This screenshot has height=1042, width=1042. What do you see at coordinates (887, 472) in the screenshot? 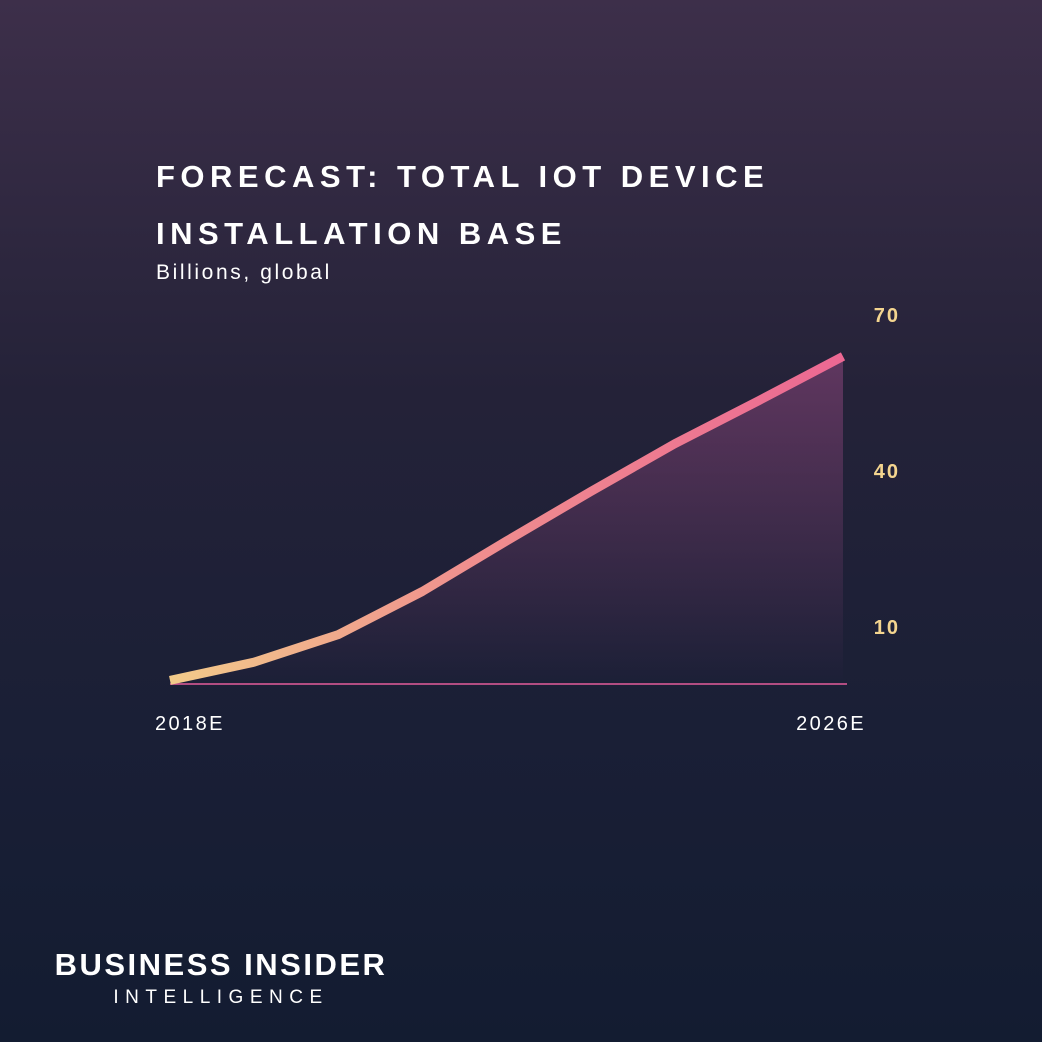
I see `y-tick-label: 40` at bounding box center [887, 472].